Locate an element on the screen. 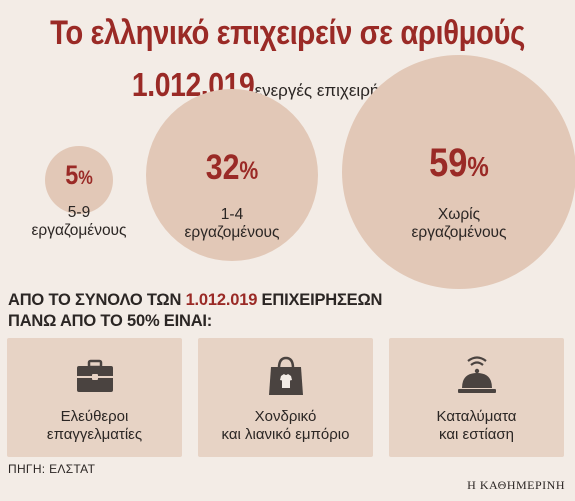  bubble-value-label: 59% is located at coordinates (458, 163).